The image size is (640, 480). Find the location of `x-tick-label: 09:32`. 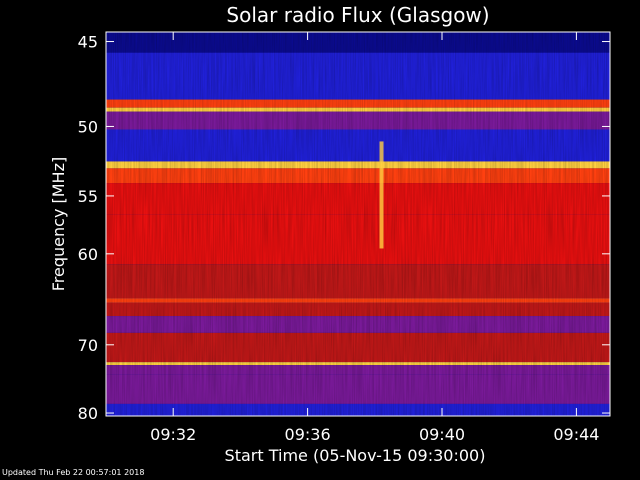

x-tick-label: 09:32 is located at coordinates (173, 434).